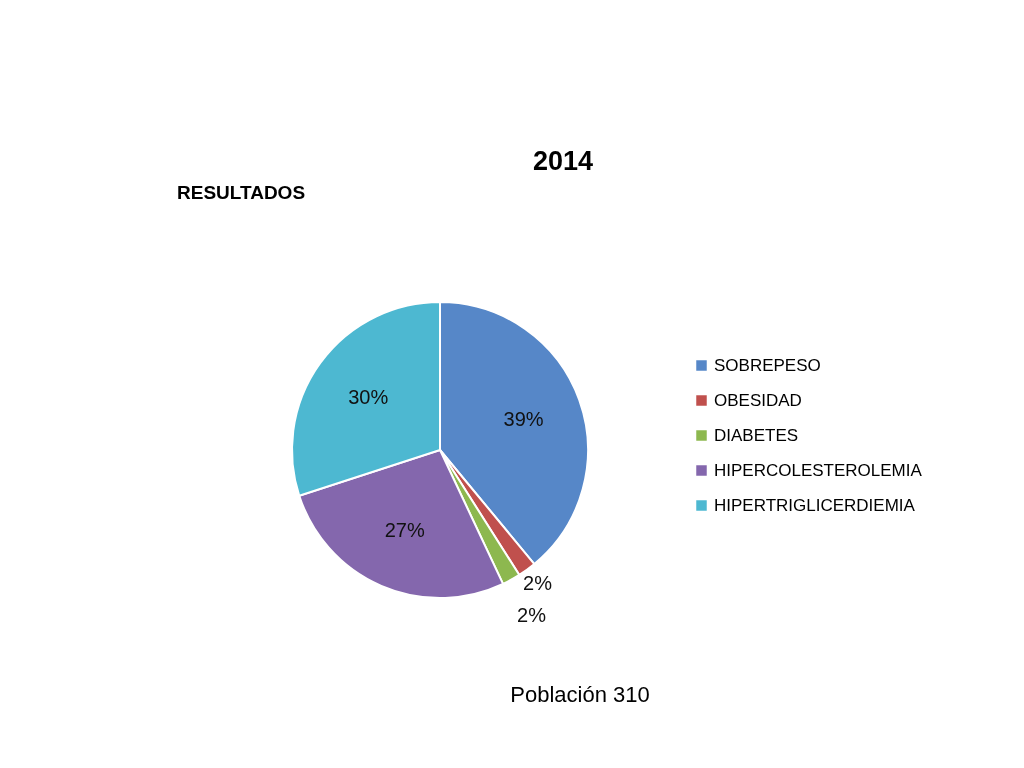  Describe the element at coordinates (404, 530) in the screenshot. I see `data-label: 27%` at that location.